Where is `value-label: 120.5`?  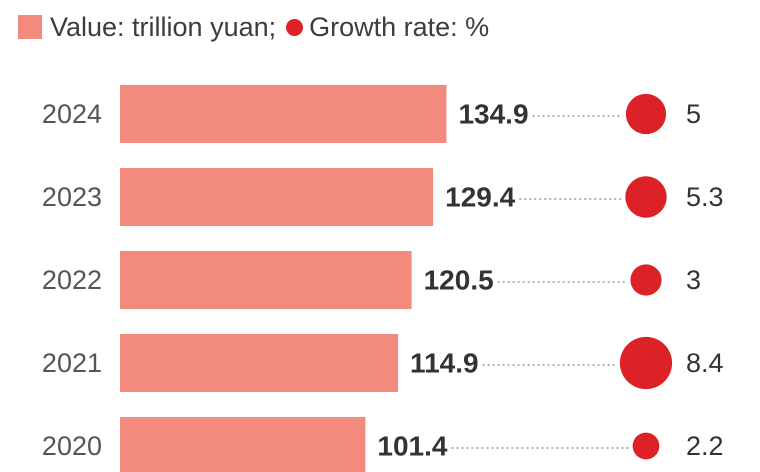
value-label: 120.5 is located at coordinates (459, 280).